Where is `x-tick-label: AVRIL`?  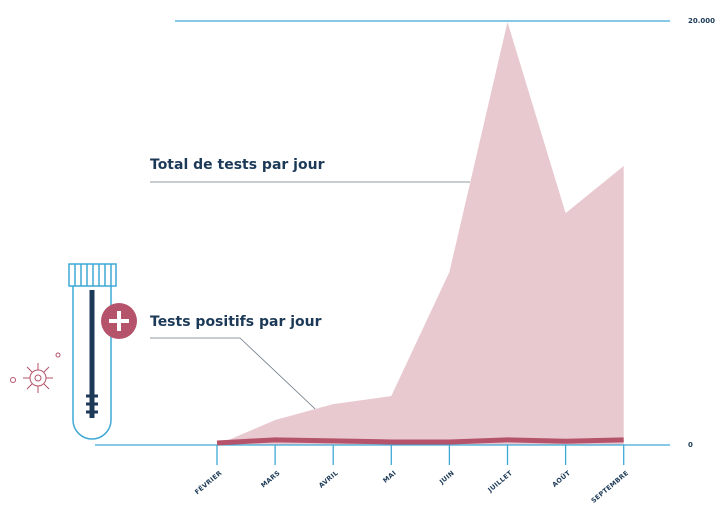 x-tick-label: AVRIL is located at coordinates (328, 479).